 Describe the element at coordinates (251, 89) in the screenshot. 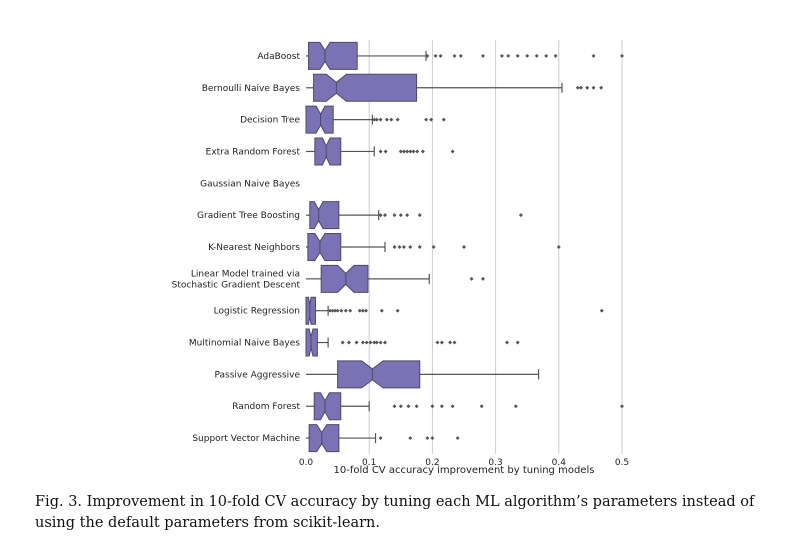

I see `category-label: Bernoulli Naive Bayes` at that location.